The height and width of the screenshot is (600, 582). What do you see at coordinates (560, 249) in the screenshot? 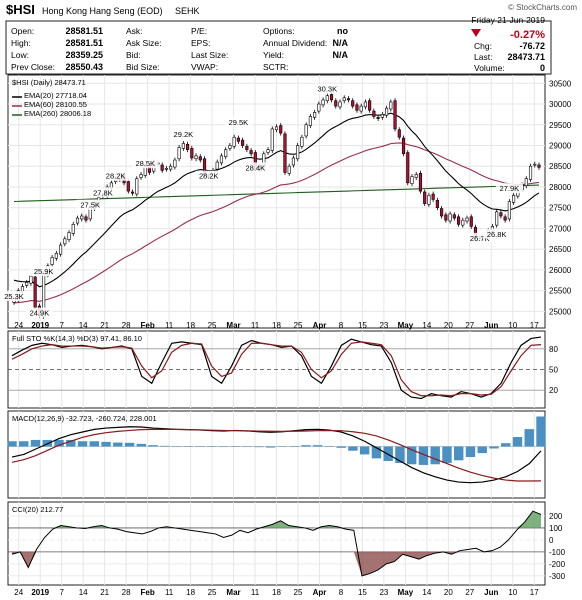
I see `y-tick-label: 26500` at bounding box center [560, 249].